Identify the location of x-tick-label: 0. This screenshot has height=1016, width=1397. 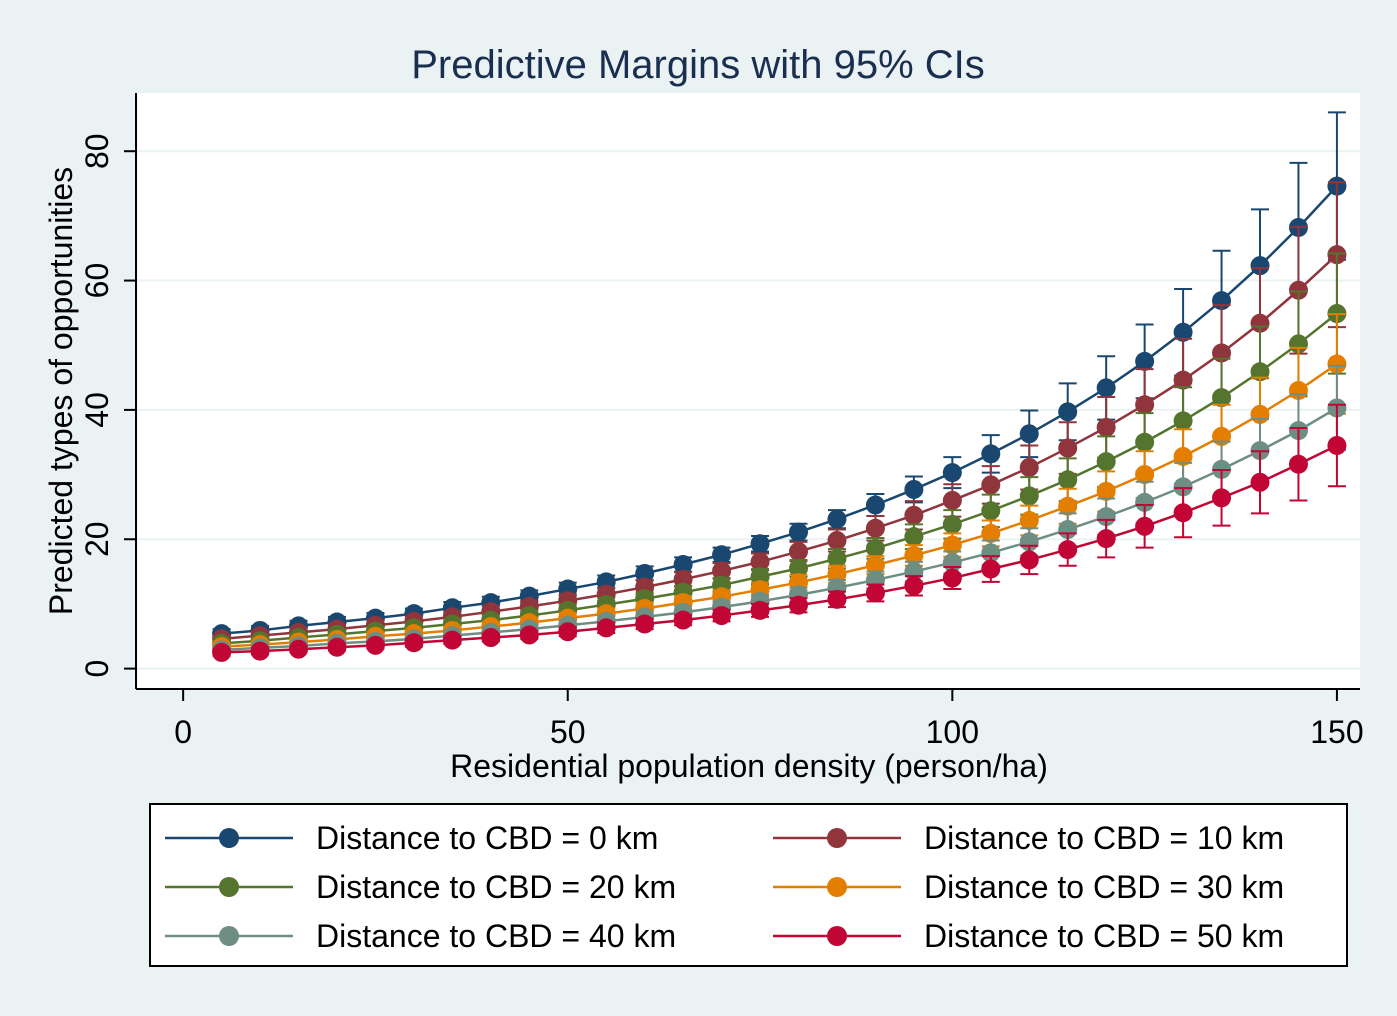
(183, 732).